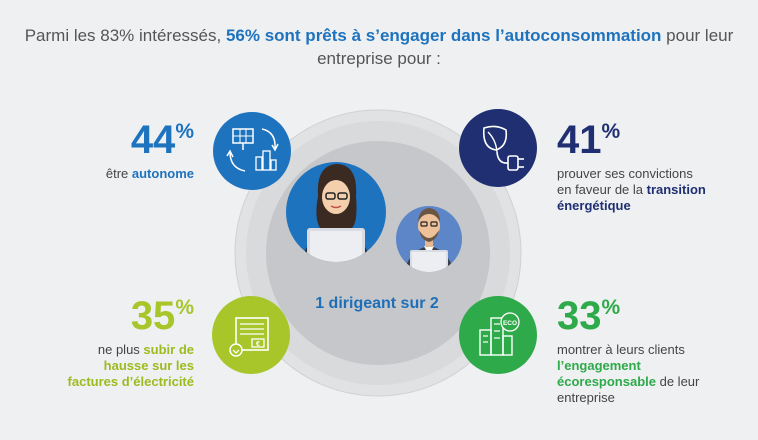  What do you see at coordinates (153, 316) in the screenshot?
I see `stat-number: 35` at bounding box center [153, 316].